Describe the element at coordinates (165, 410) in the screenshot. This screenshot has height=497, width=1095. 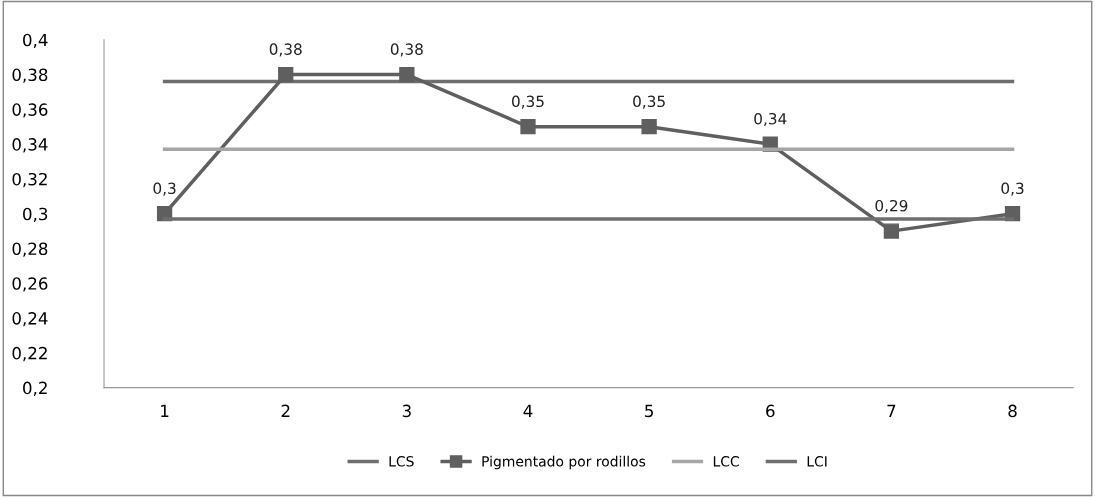
I see `x-tick-label: 1` at that location.